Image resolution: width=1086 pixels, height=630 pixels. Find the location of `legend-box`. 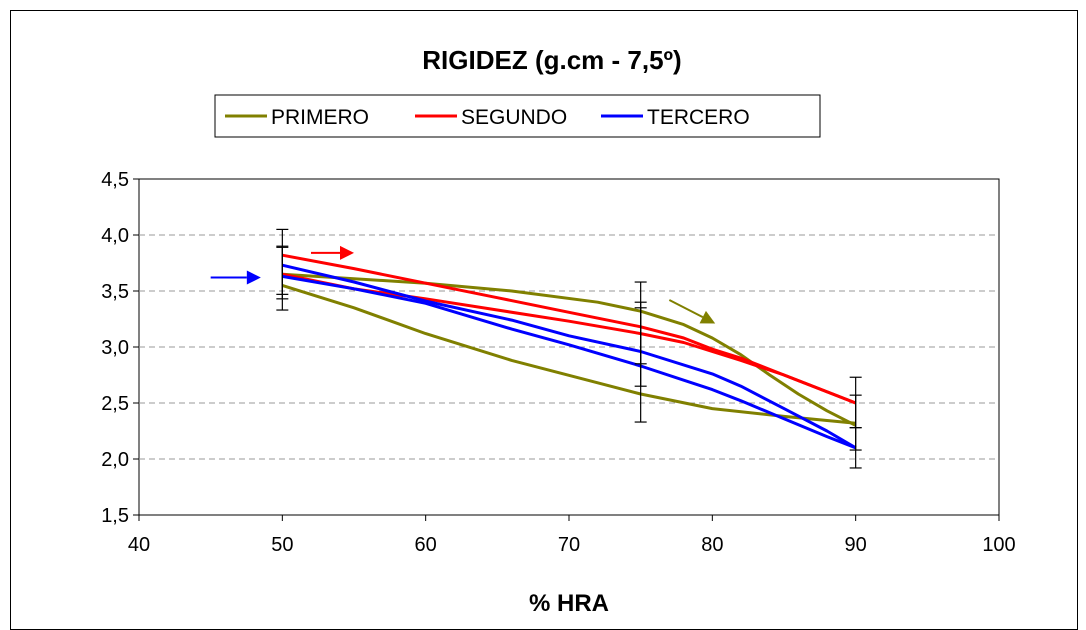

legend-box is located at coordinates (517, 116).